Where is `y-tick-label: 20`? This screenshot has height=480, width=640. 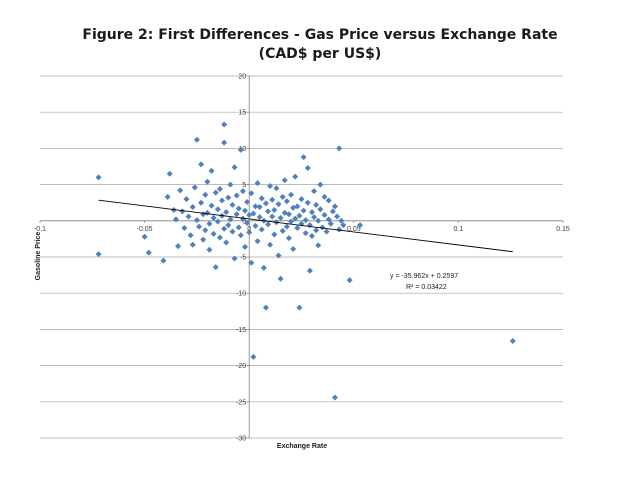 y-tick-label: 20 is located at coordinates (242, 77).